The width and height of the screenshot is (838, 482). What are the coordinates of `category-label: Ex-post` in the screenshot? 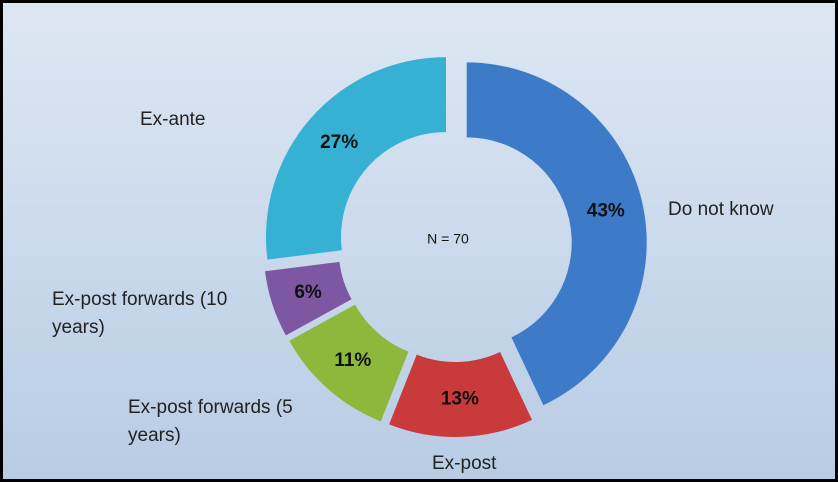 It's located at (464, 463).